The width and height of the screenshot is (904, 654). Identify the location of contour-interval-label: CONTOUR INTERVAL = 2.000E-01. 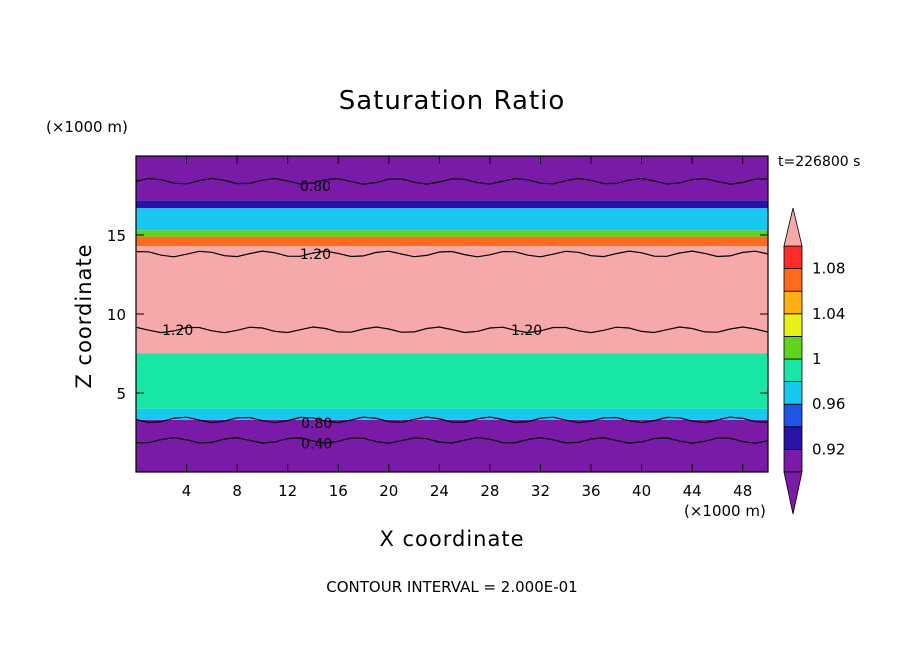
(452, 587).